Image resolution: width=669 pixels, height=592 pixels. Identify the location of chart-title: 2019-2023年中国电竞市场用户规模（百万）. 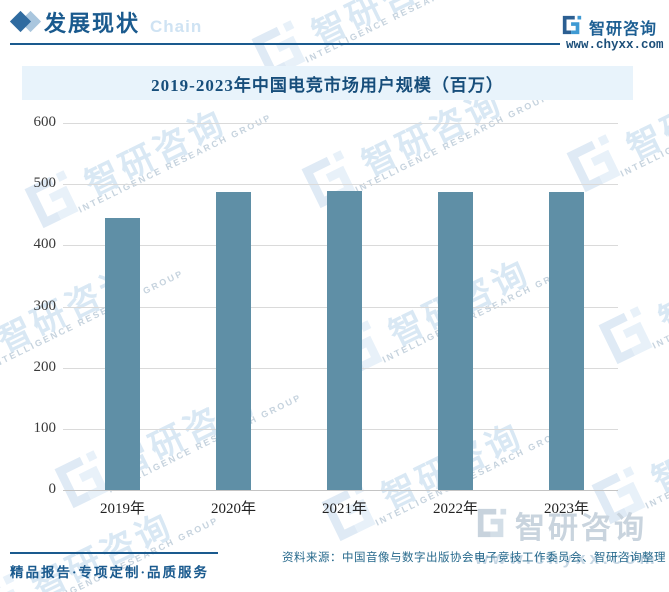
(327, 85).